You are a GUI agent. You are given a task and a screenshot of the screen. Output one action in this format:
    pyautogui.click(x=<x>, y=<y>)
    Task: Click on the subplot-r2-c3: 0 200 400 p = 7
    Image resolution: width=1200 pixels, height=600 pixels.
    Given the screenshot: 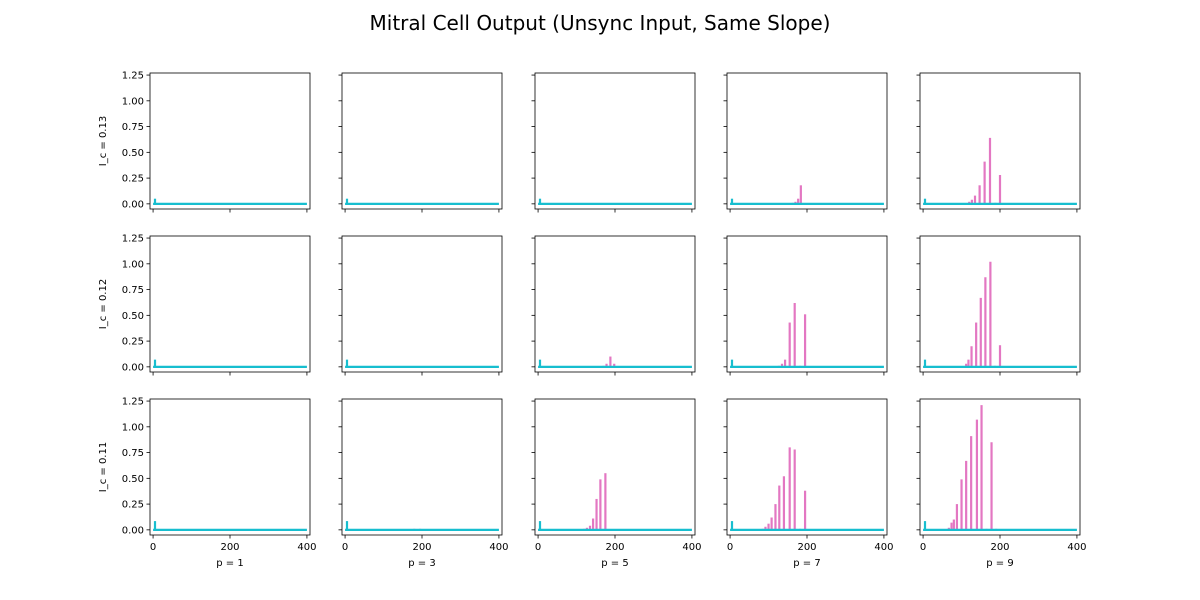 What is the action you would take?
    pyautogui.click(x=808, y=483)
    